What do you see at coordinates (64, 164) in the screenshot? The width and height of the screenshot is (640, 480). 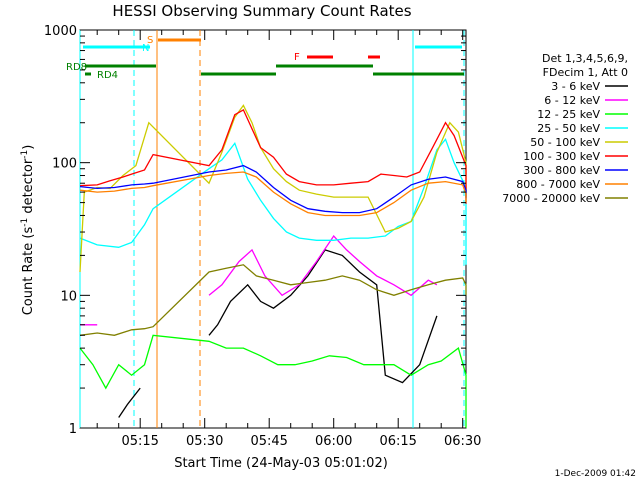 I see `y-tick-label: 100` at bounding box center [64, 164].